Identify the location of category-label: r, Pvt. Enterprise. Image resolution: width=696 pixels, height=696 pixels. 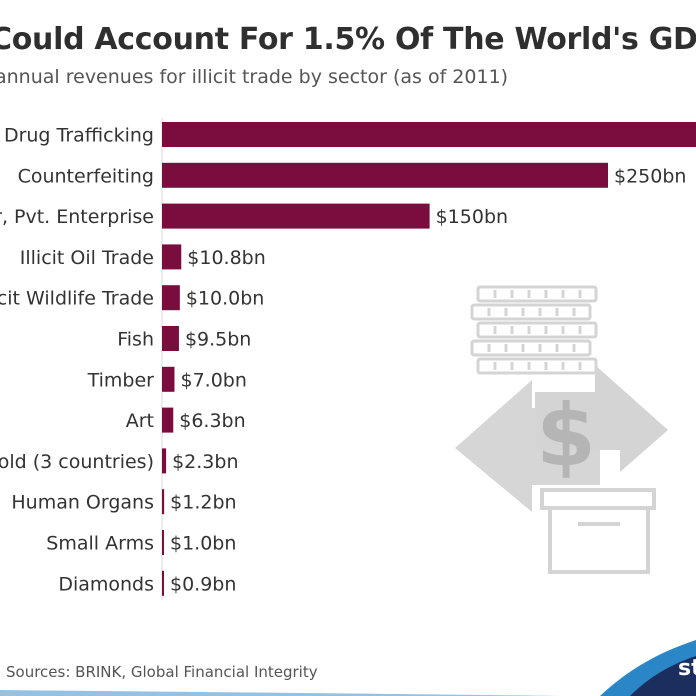
(77, 217).